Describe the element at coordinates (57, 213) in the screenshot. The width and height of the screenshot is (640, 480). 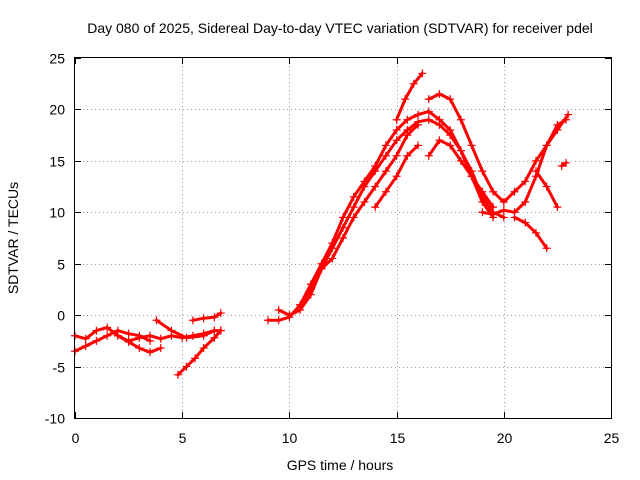
I see `y-tick-label: 10` at that location.